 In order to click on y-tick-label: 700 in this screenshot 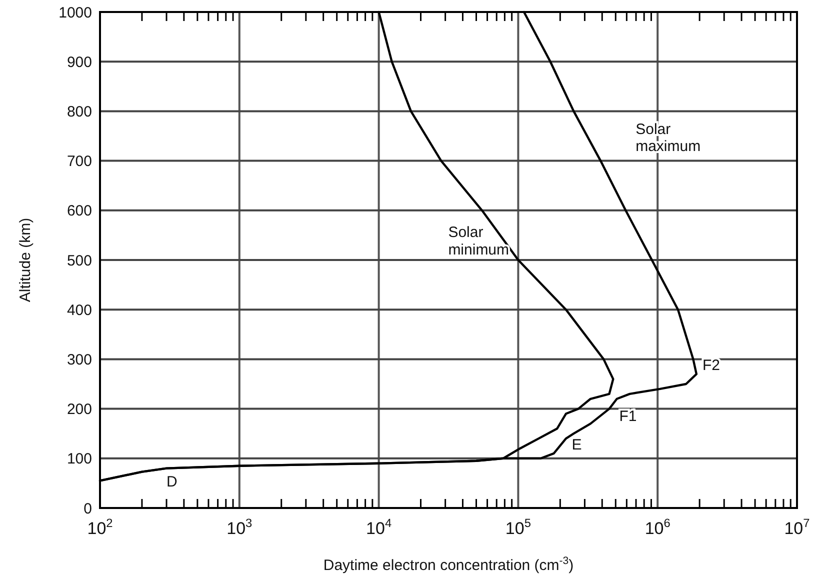, I will do `click(79, 161)`.